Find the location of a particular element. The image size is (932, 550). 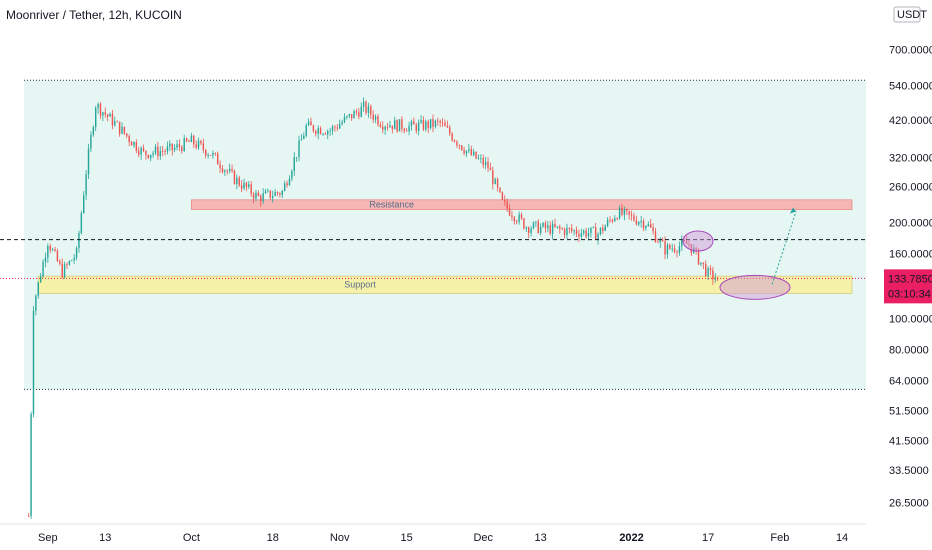

y-tick-label: 51.5000 is located at coordinates (909, 411).